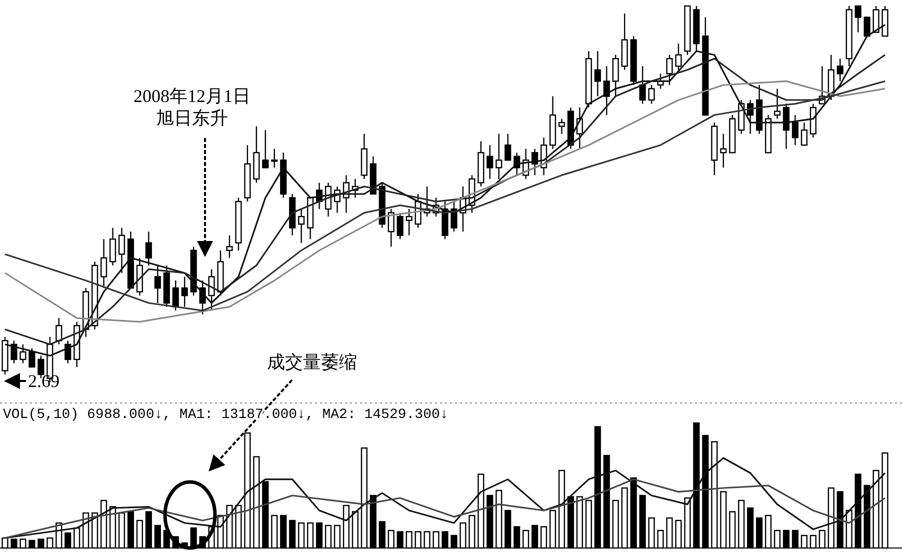 This screenshot has width=902, height=558. I want to click on annotation: 旭日东升, so click(192, 118).